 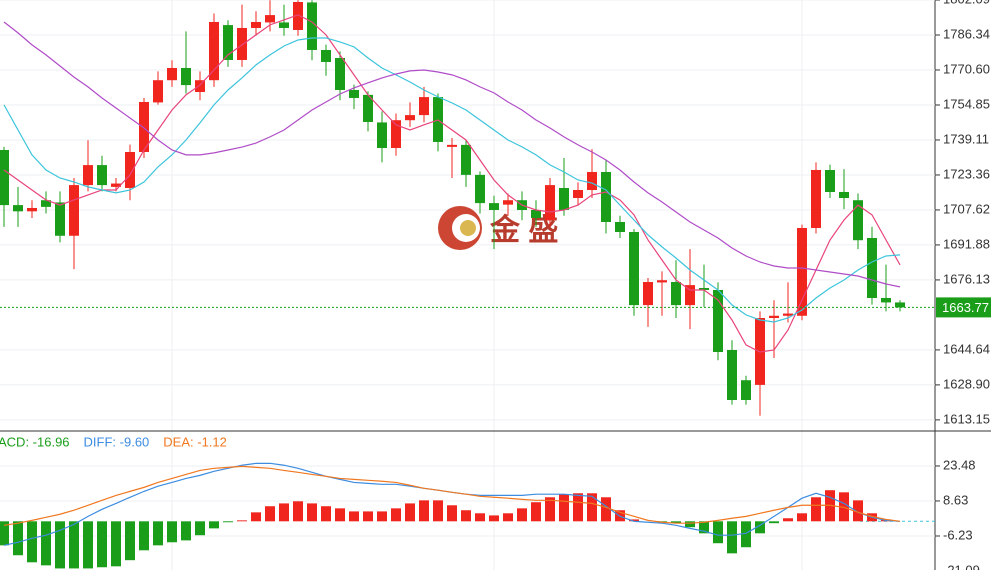 What do you see at coordinates (966, 208) in the screenshot?
I see `y-tick-label: 1707.62` at bounding box center [966, 208].